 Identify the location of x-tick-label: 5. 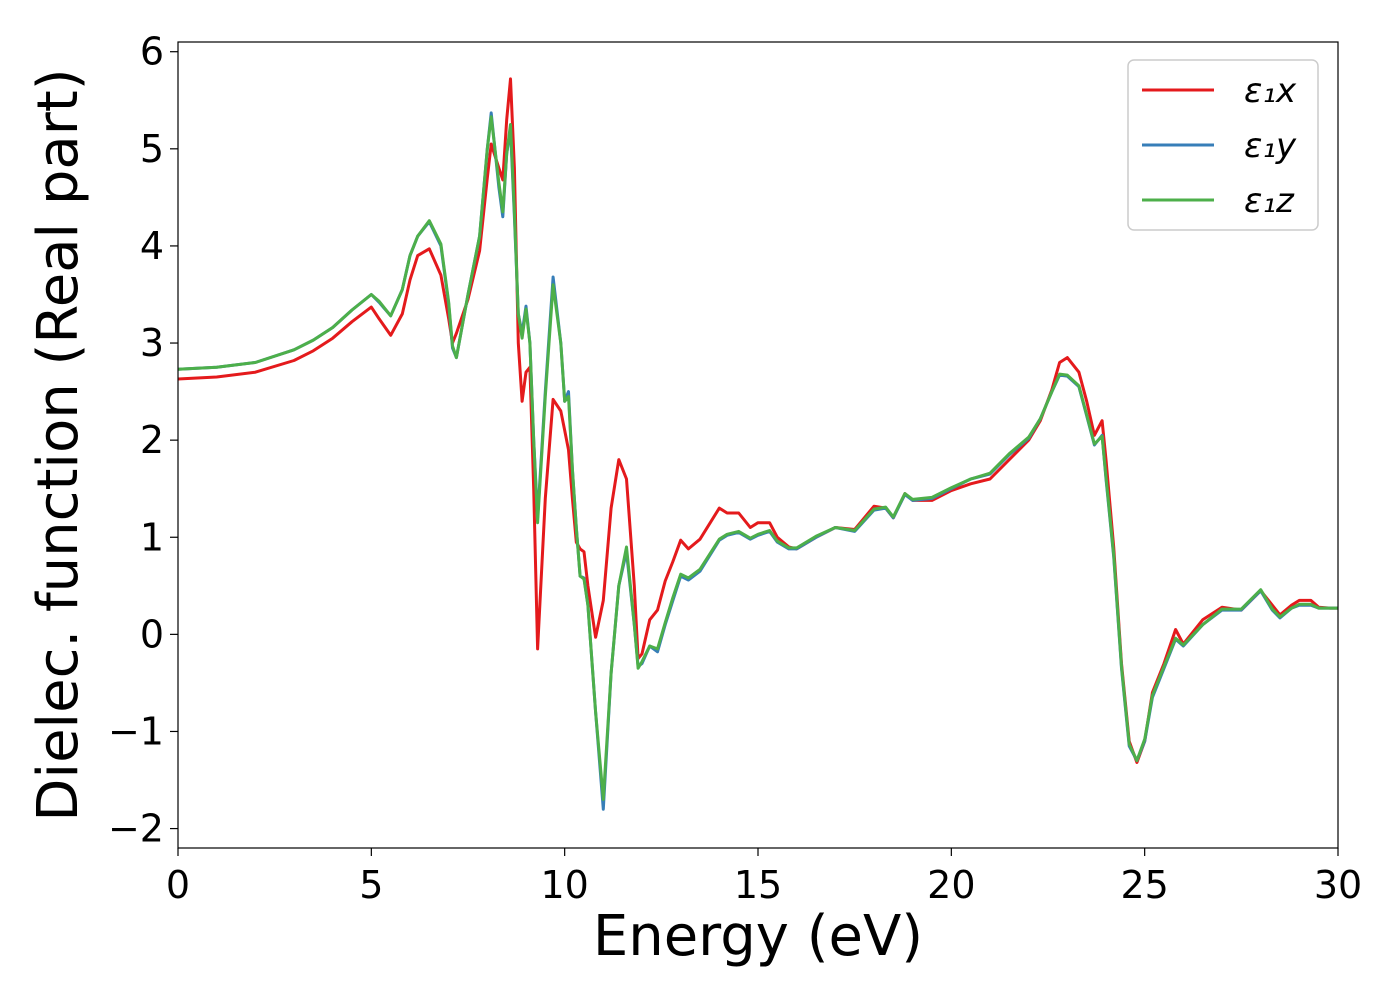
(371, 885).